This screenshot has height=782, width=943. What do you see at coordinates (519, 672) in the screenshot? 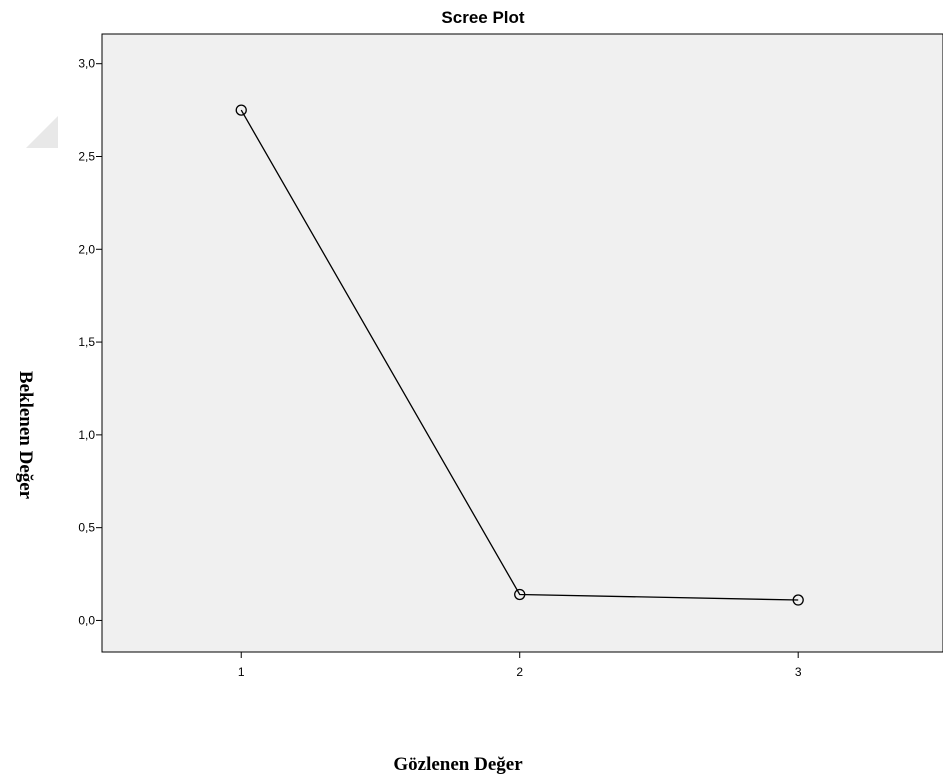
I see `x-tick-label: 2` at bounding box center [519, 672].